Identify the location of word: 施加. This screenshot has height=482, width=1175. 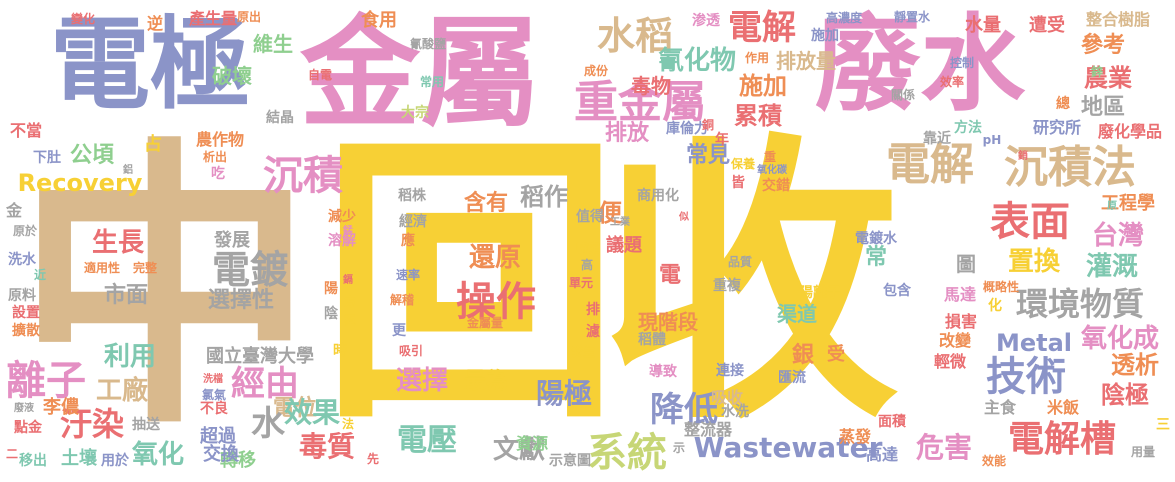
(763, 86).